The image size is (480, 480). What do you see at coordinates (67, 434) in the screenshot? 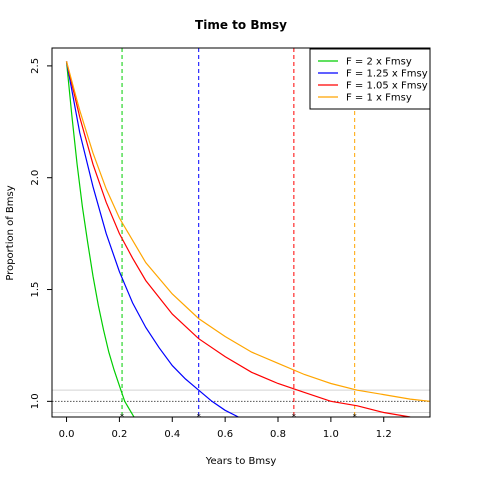
I see `x-tick-label: 0.0` at bounding box center [67, 434].